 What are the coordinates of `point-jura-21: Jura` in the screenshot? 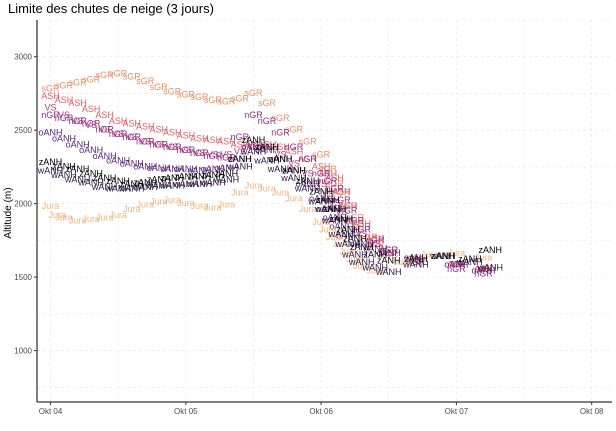 It's located at (321, 222).